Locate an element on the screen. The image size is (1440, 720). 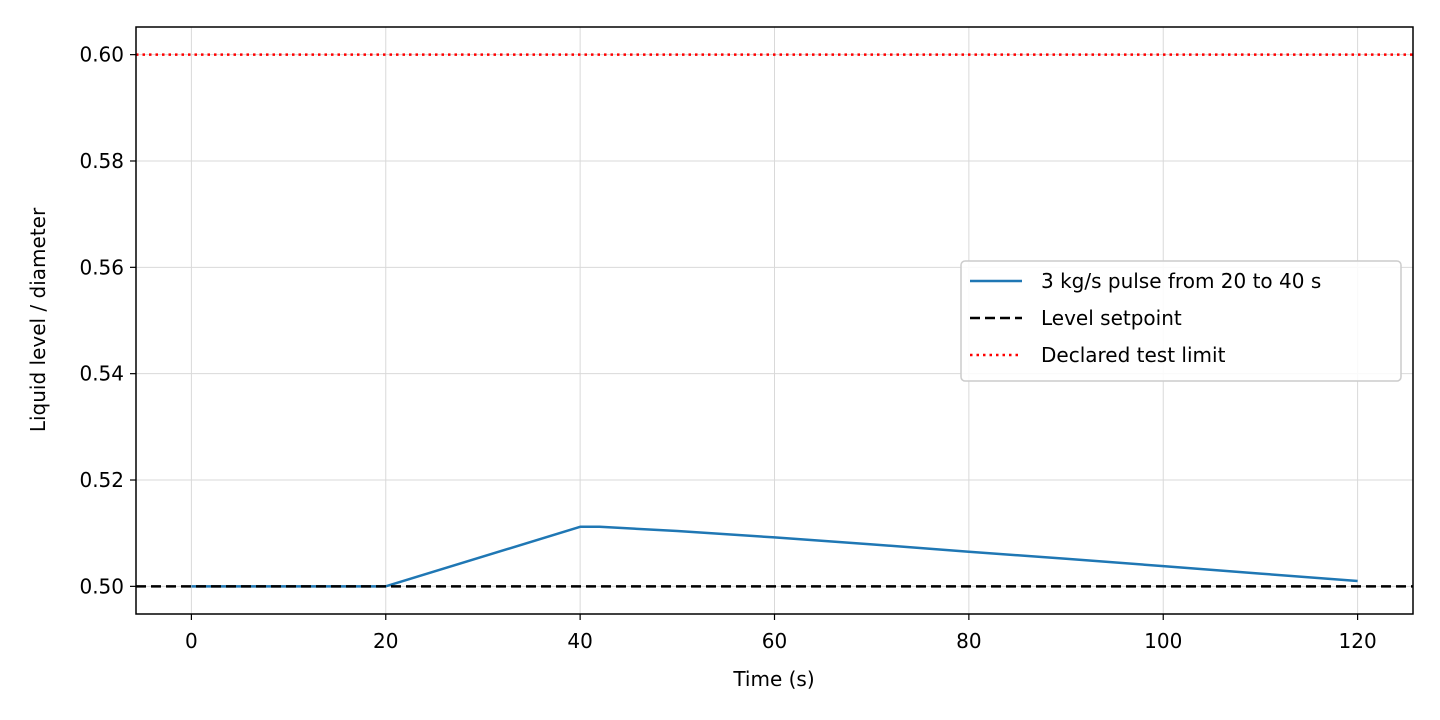
x-tick-label: 20 is located at coordinates (385, 641).